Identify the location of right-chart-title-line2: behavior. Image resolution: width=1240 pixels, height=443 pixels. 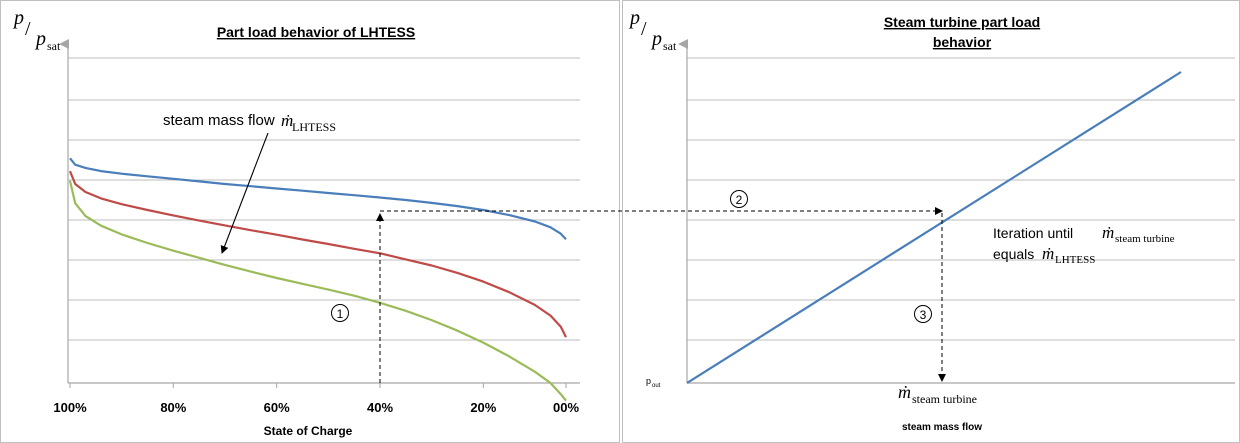
(962, 42).